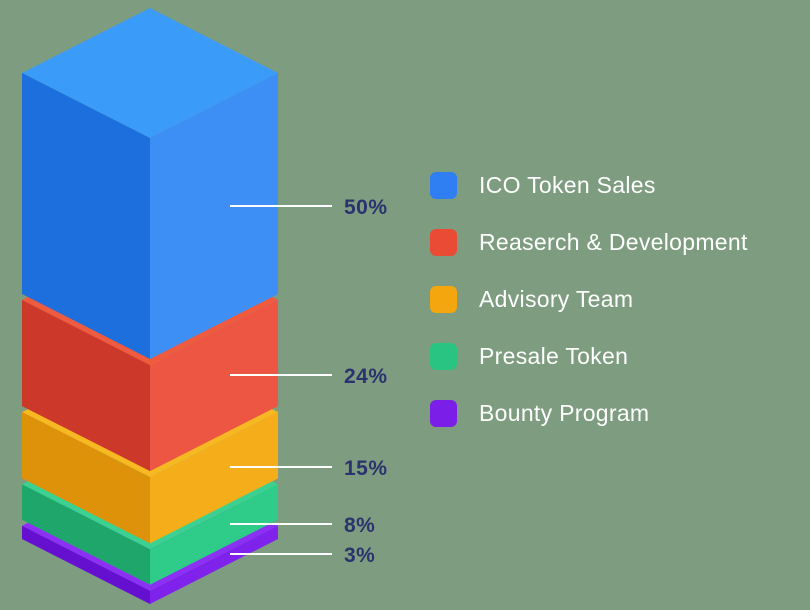 This screenshot has width=810, height=610. I want to click on legend-item-advisory-team: Advisory Team, so click(589, 299).